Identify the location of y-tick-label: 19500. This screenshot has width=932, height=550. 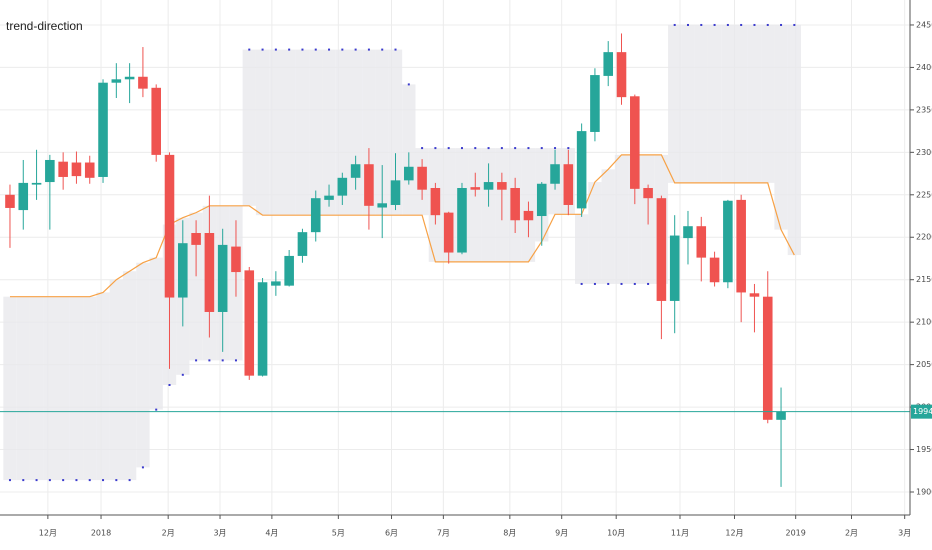
(924, 449).